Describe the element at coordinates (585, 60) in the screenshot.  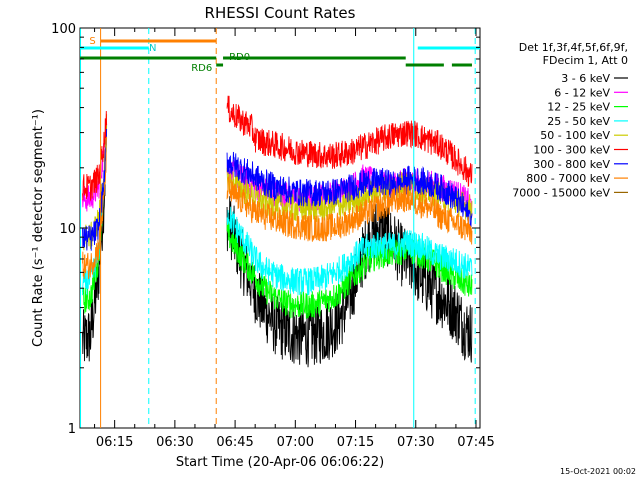
I see `legend-header-line-2: FDecim 1, Att 0` at that location.